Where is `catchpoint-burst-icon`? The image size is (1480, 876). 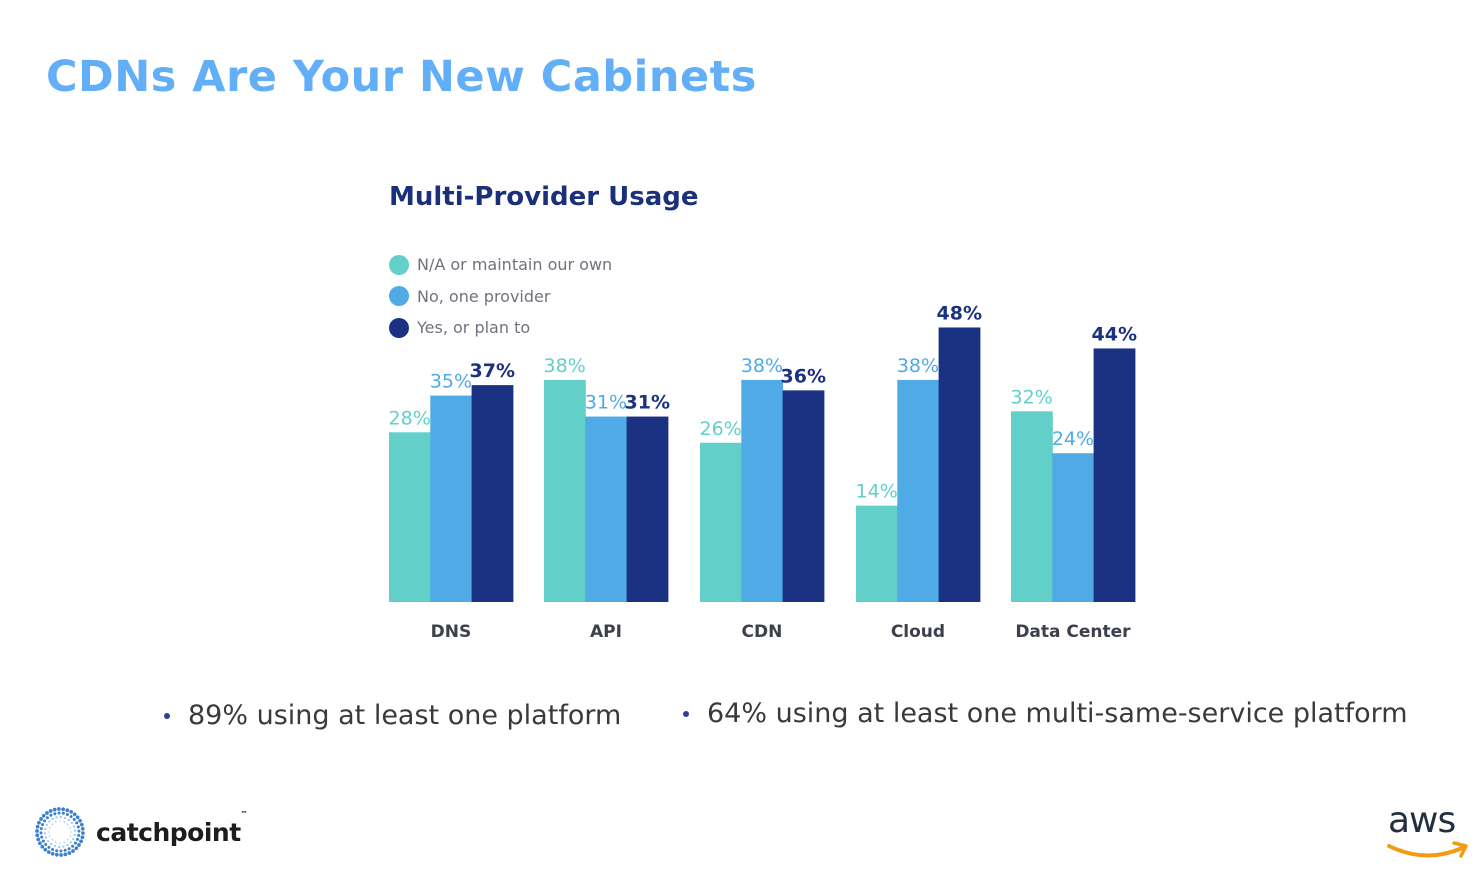
catchpoint-burst-icon is located at coordinates (60, 832).